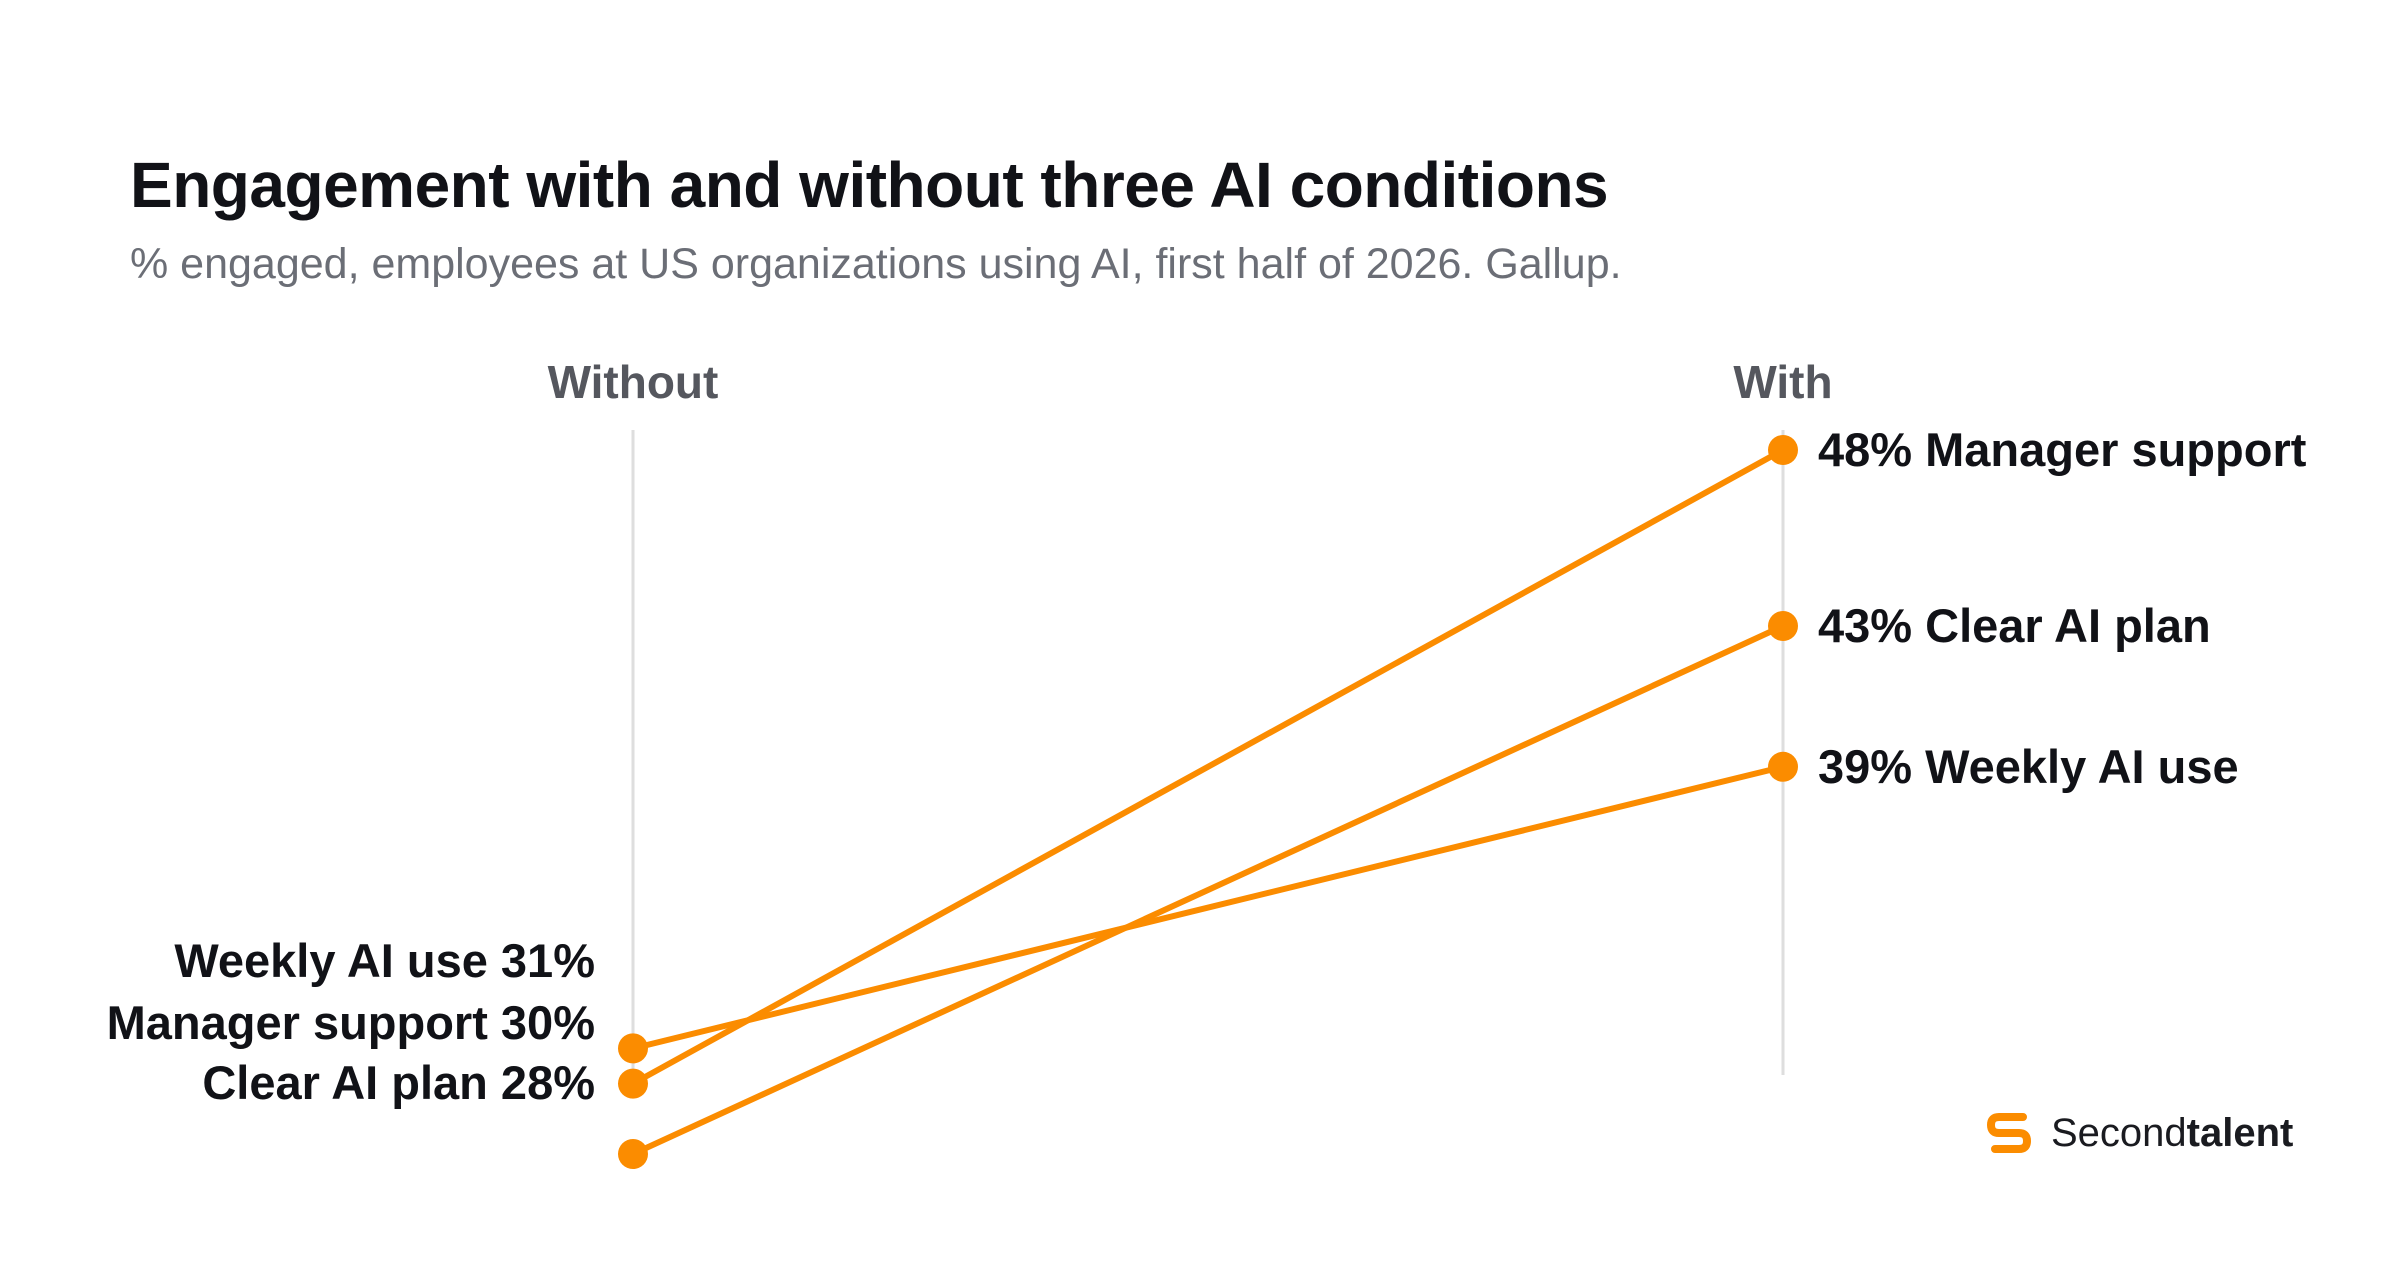 This screenshot has height=1268, width=2400. What do you see at coordinates (633, 1083) in the screenshot?
I see `point-without-manager-support` at bounding box center [633, 1083].